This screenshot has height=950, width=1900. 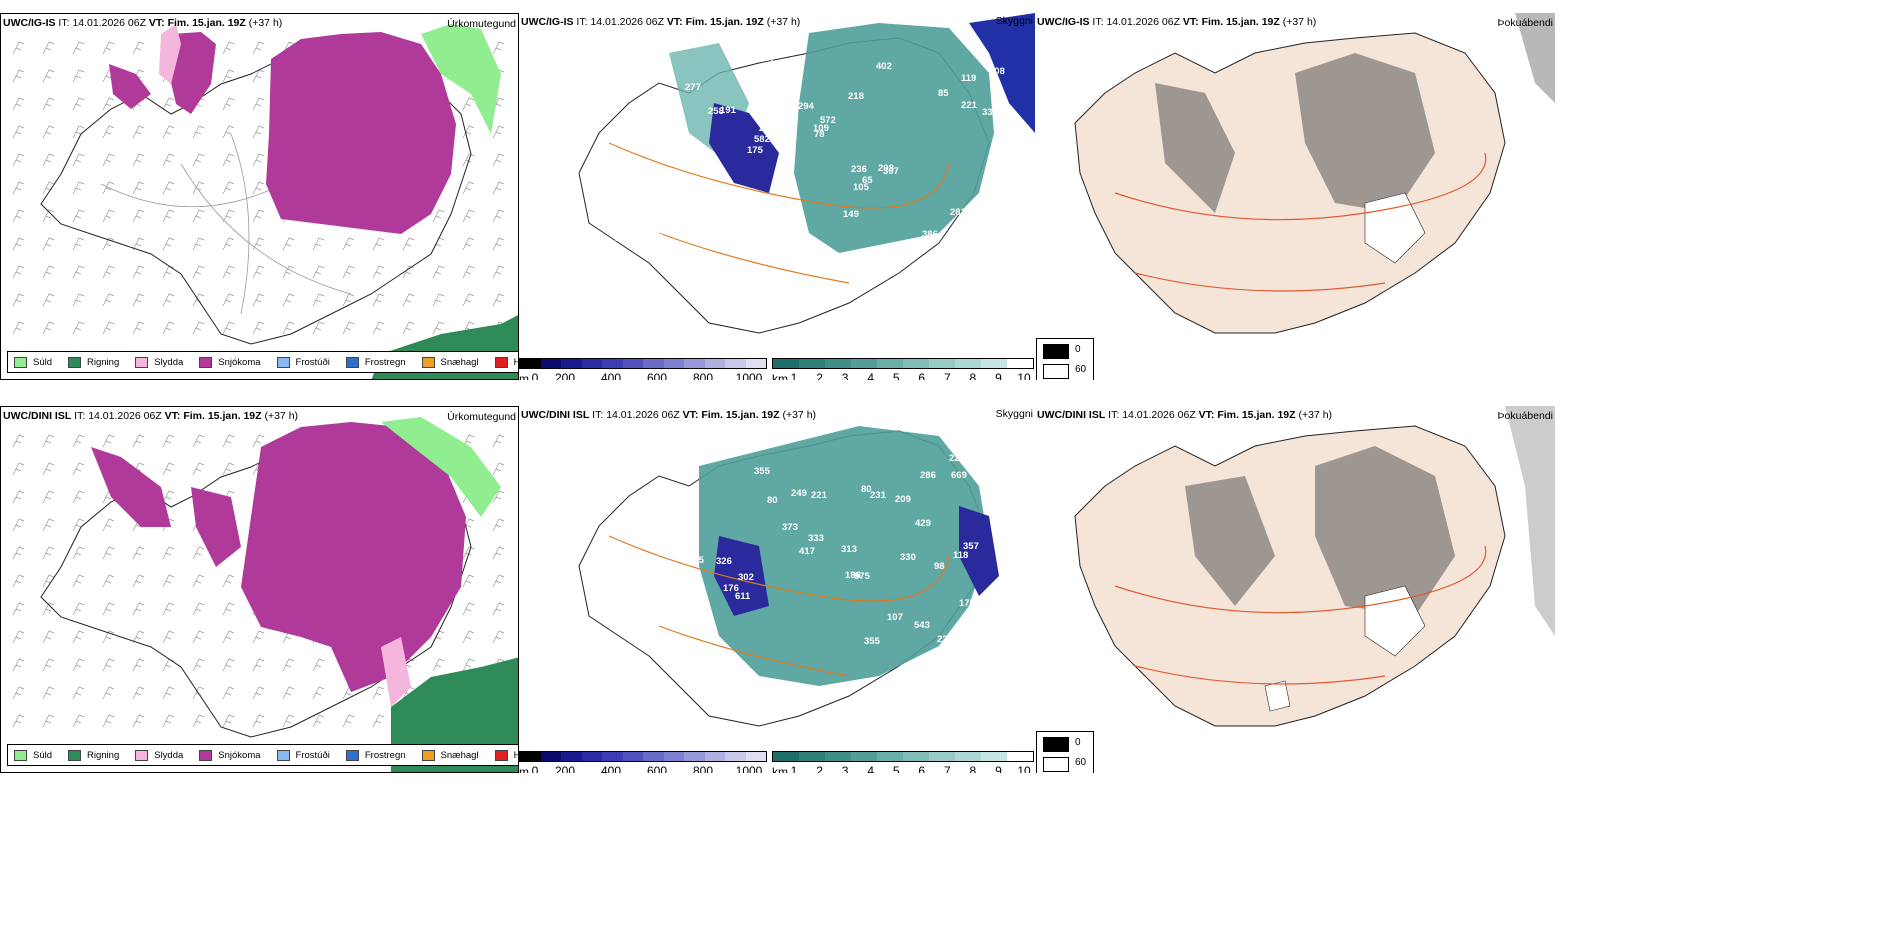 What do you see at coordinates (990, 112) in the screenshot?
I see `visibility-value-label: 332` at bounding box center [990, 112].